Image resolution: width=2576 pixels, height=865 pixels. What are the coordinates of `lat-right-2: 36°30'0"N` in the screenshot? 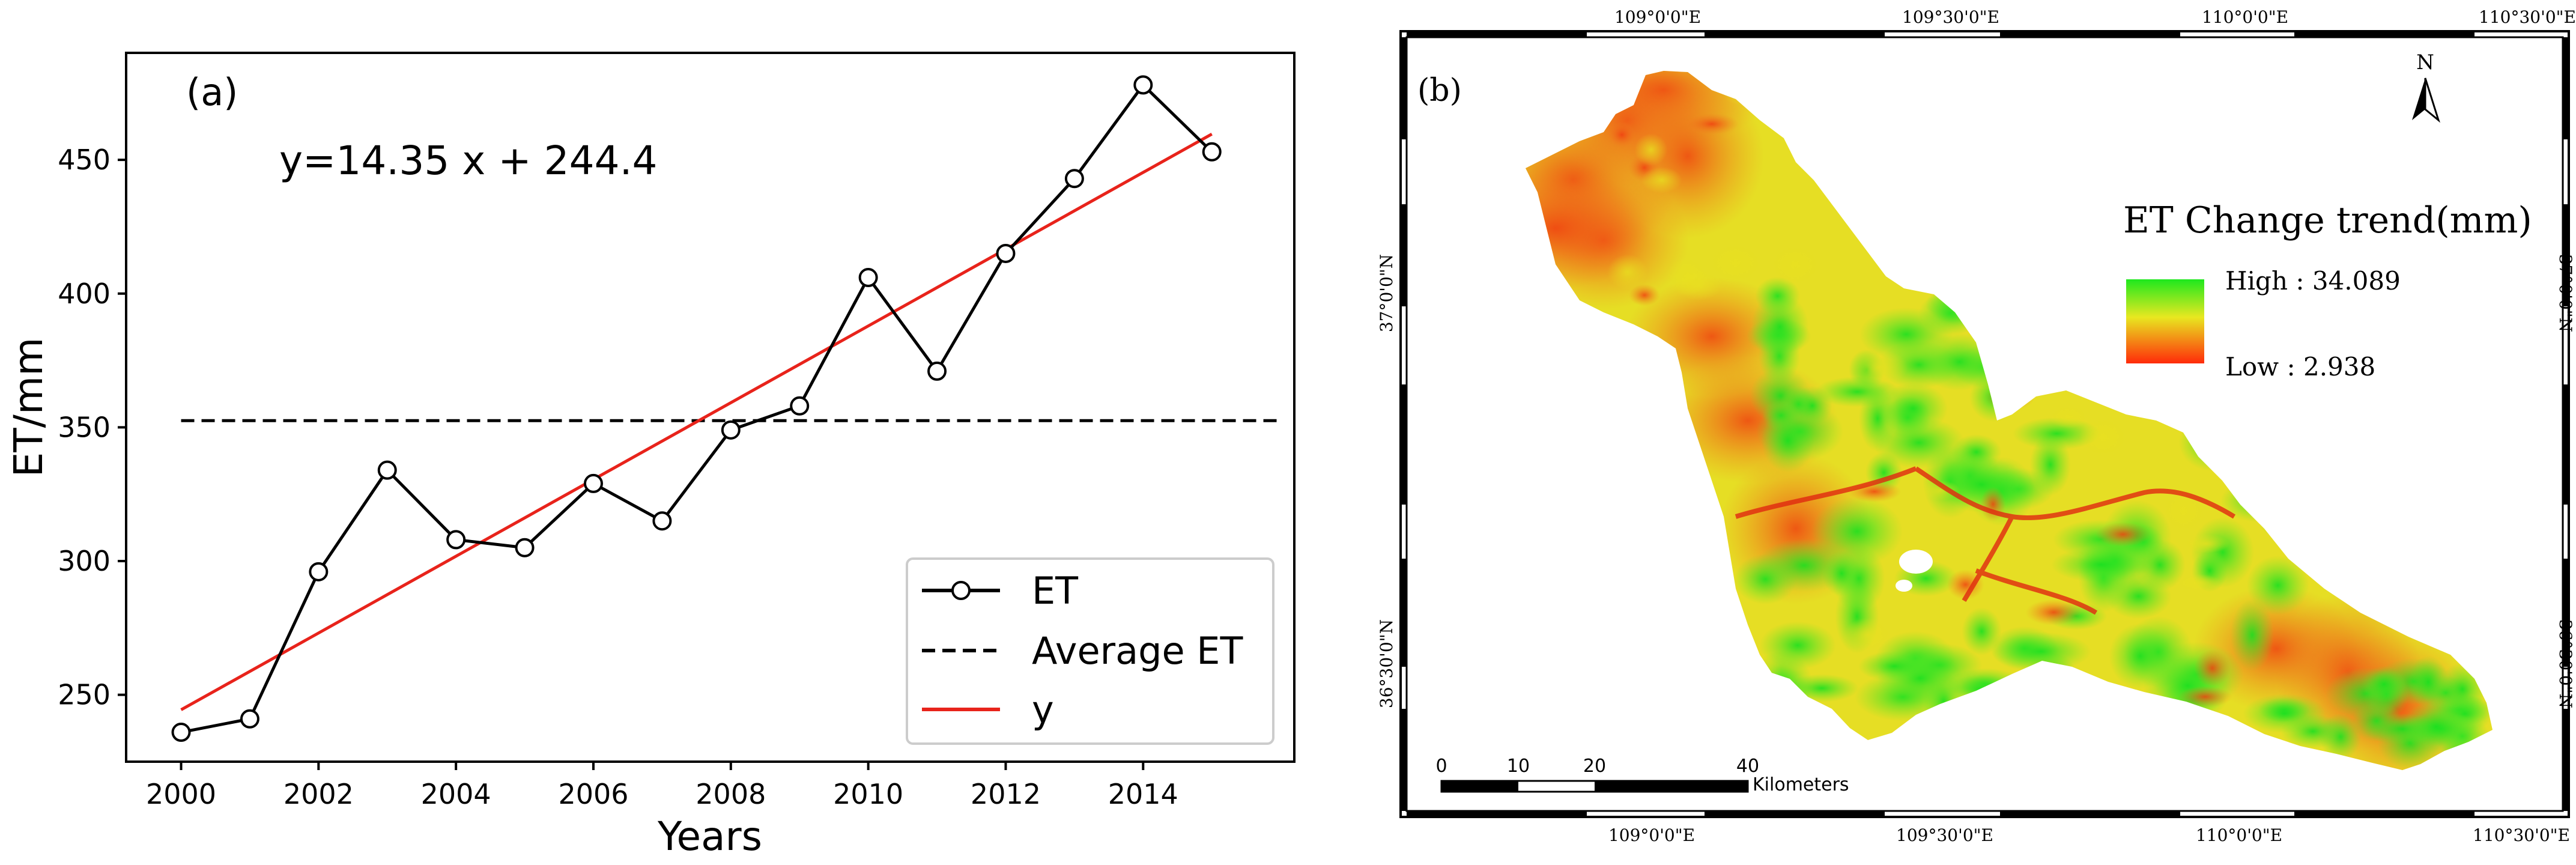 It's located at (2565, 663).